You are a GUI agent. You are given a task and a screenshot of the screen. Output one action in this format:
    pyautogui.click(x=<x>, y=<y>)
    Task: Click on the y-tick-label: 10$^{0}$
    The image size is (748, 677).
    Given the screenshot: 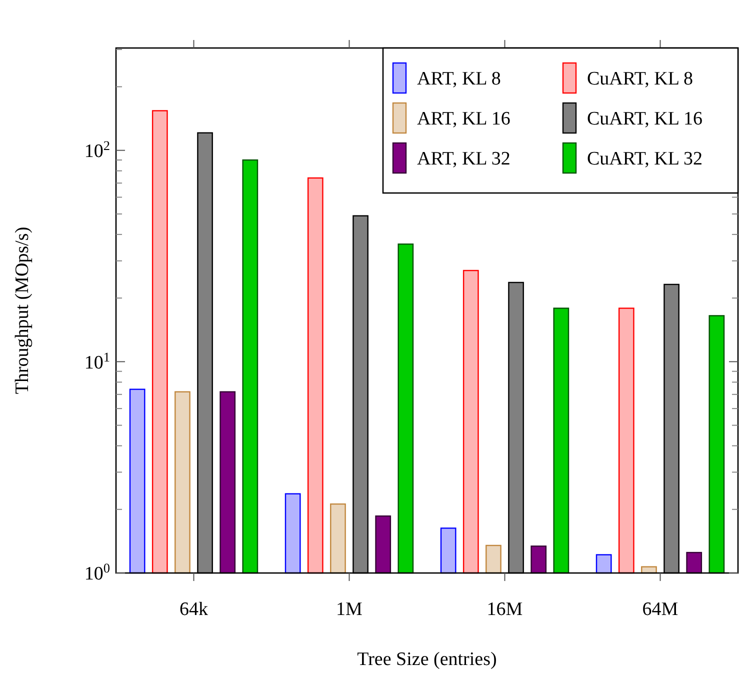 What is the action you would take?
    pyautogui.click(x=97, y=572)
    